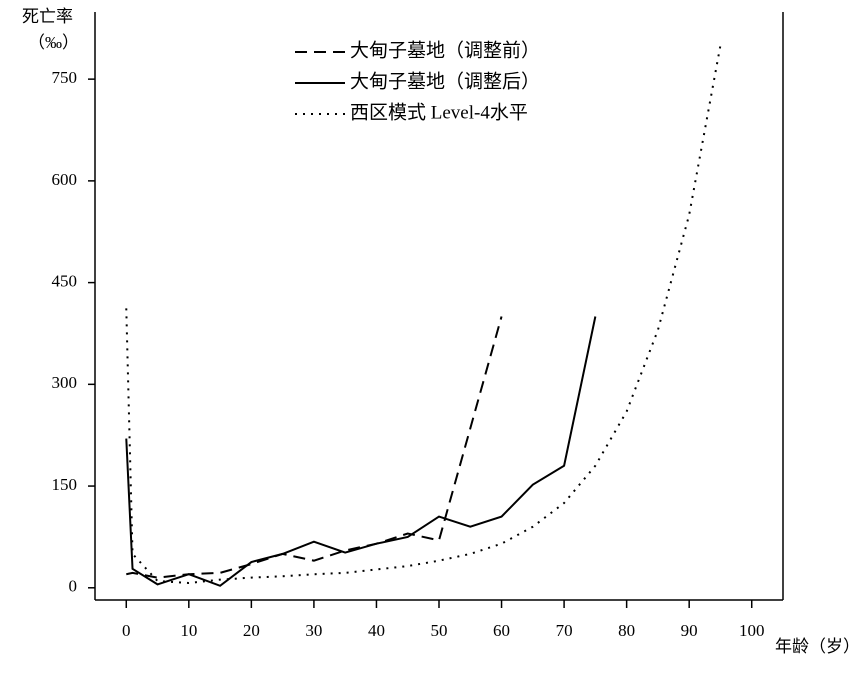  I want to click on y-tick-label: 150, so click(65, 484).